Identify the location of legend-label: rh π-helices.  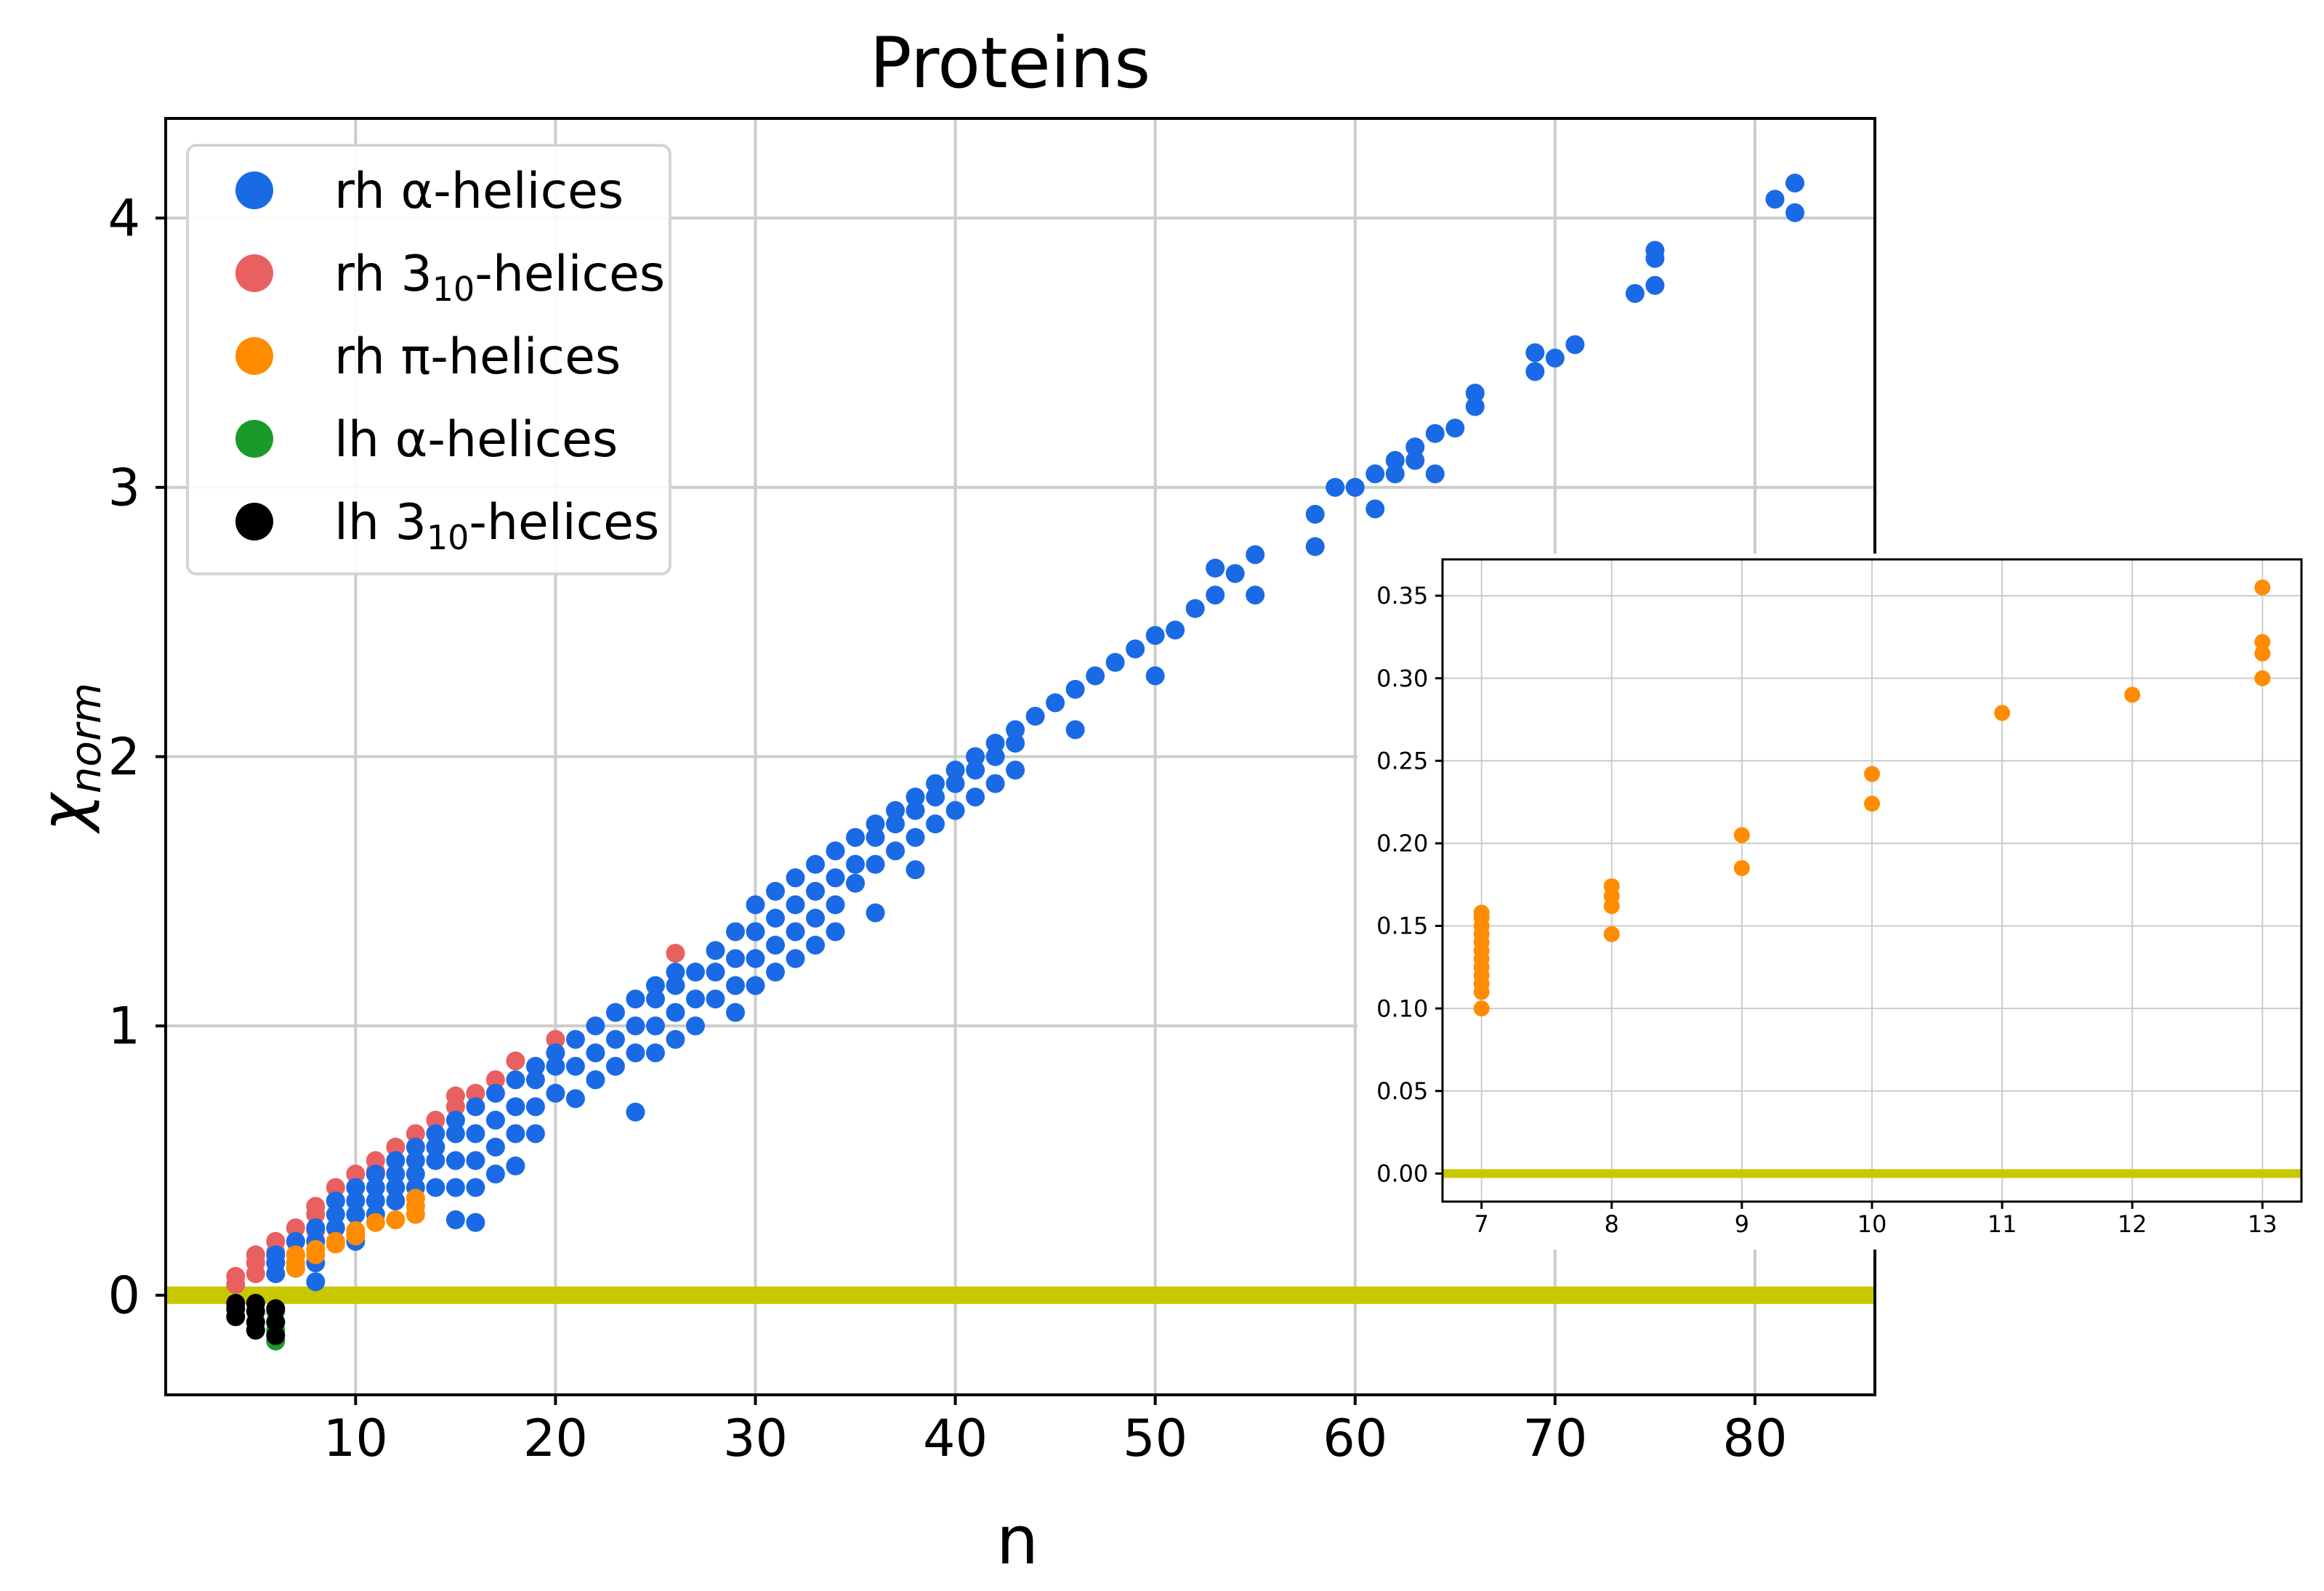
(478, 357).